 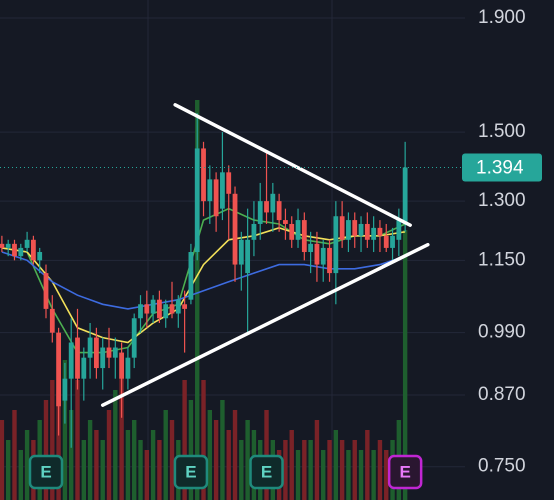 What do you see at coordinates (292, 165) in the screenshot?
I see `trendline` at bounding box center [292, 165].